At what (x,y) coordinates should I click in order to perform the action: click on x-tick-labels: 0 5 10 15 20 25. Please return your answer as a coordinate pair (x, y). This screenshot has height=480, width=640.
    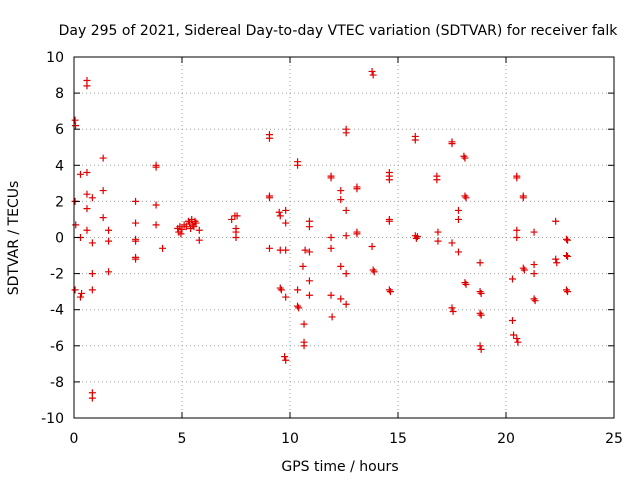
    Looking at the image, I should click on (346, 439).